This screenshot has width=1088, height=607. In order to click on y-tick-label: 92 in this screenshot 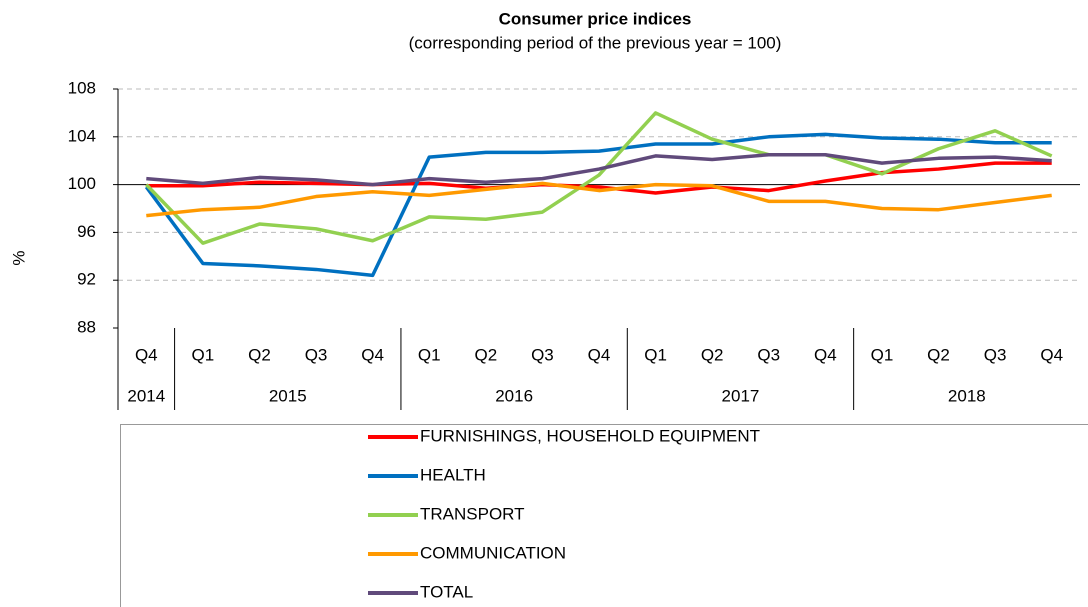, I will do `click(86, 279)`.